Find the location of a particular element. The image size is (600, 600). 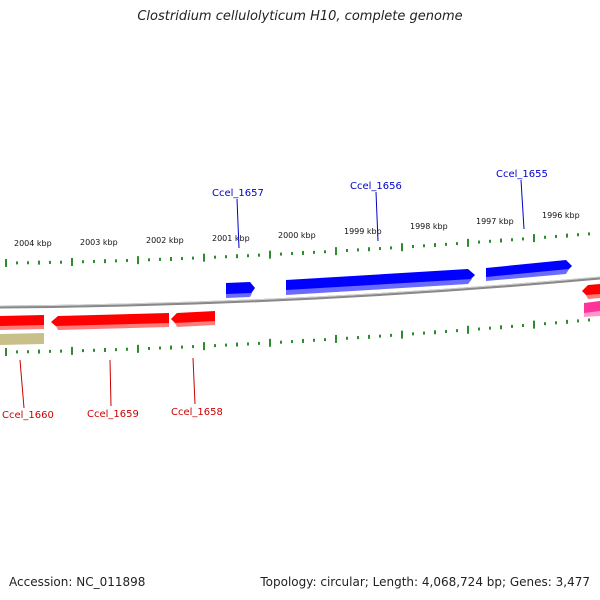

gene-other-partial-shade is located at coordinates (592, 314).